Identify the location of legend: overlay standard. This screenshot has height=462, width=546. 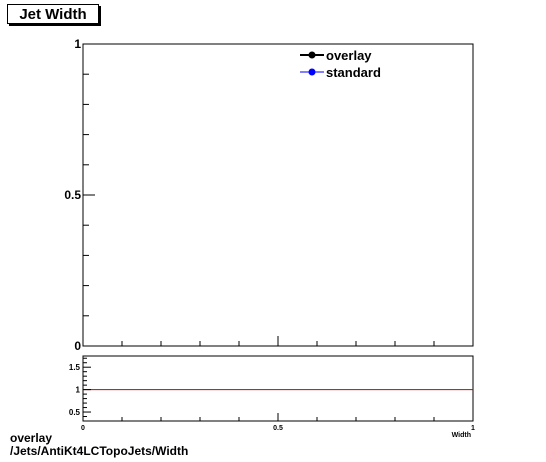
(340, 64).